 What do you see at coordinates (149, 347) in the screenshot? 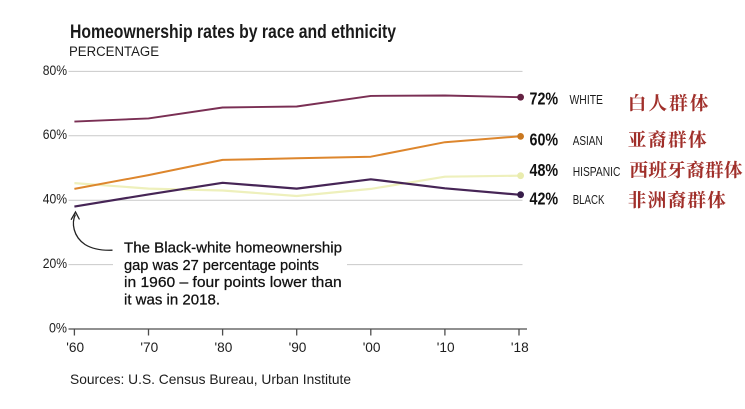
I see `svg-text: '70` at bounding box center [149, 347].